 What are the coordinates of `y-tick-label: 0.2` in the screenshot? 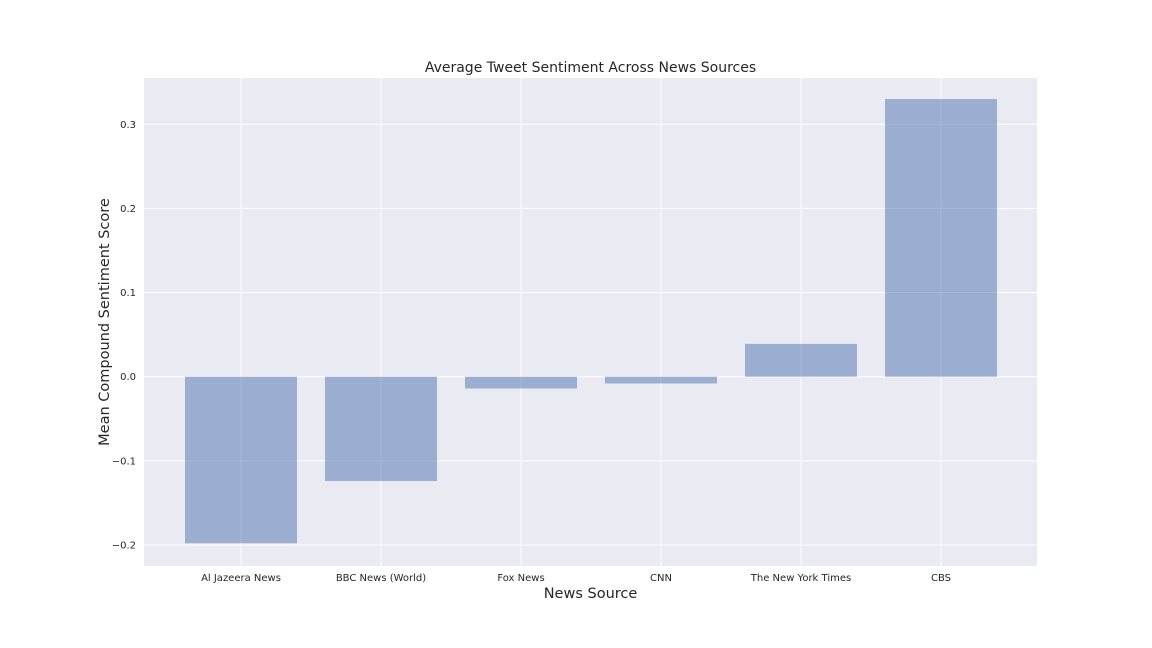 It's located at (128, 209).